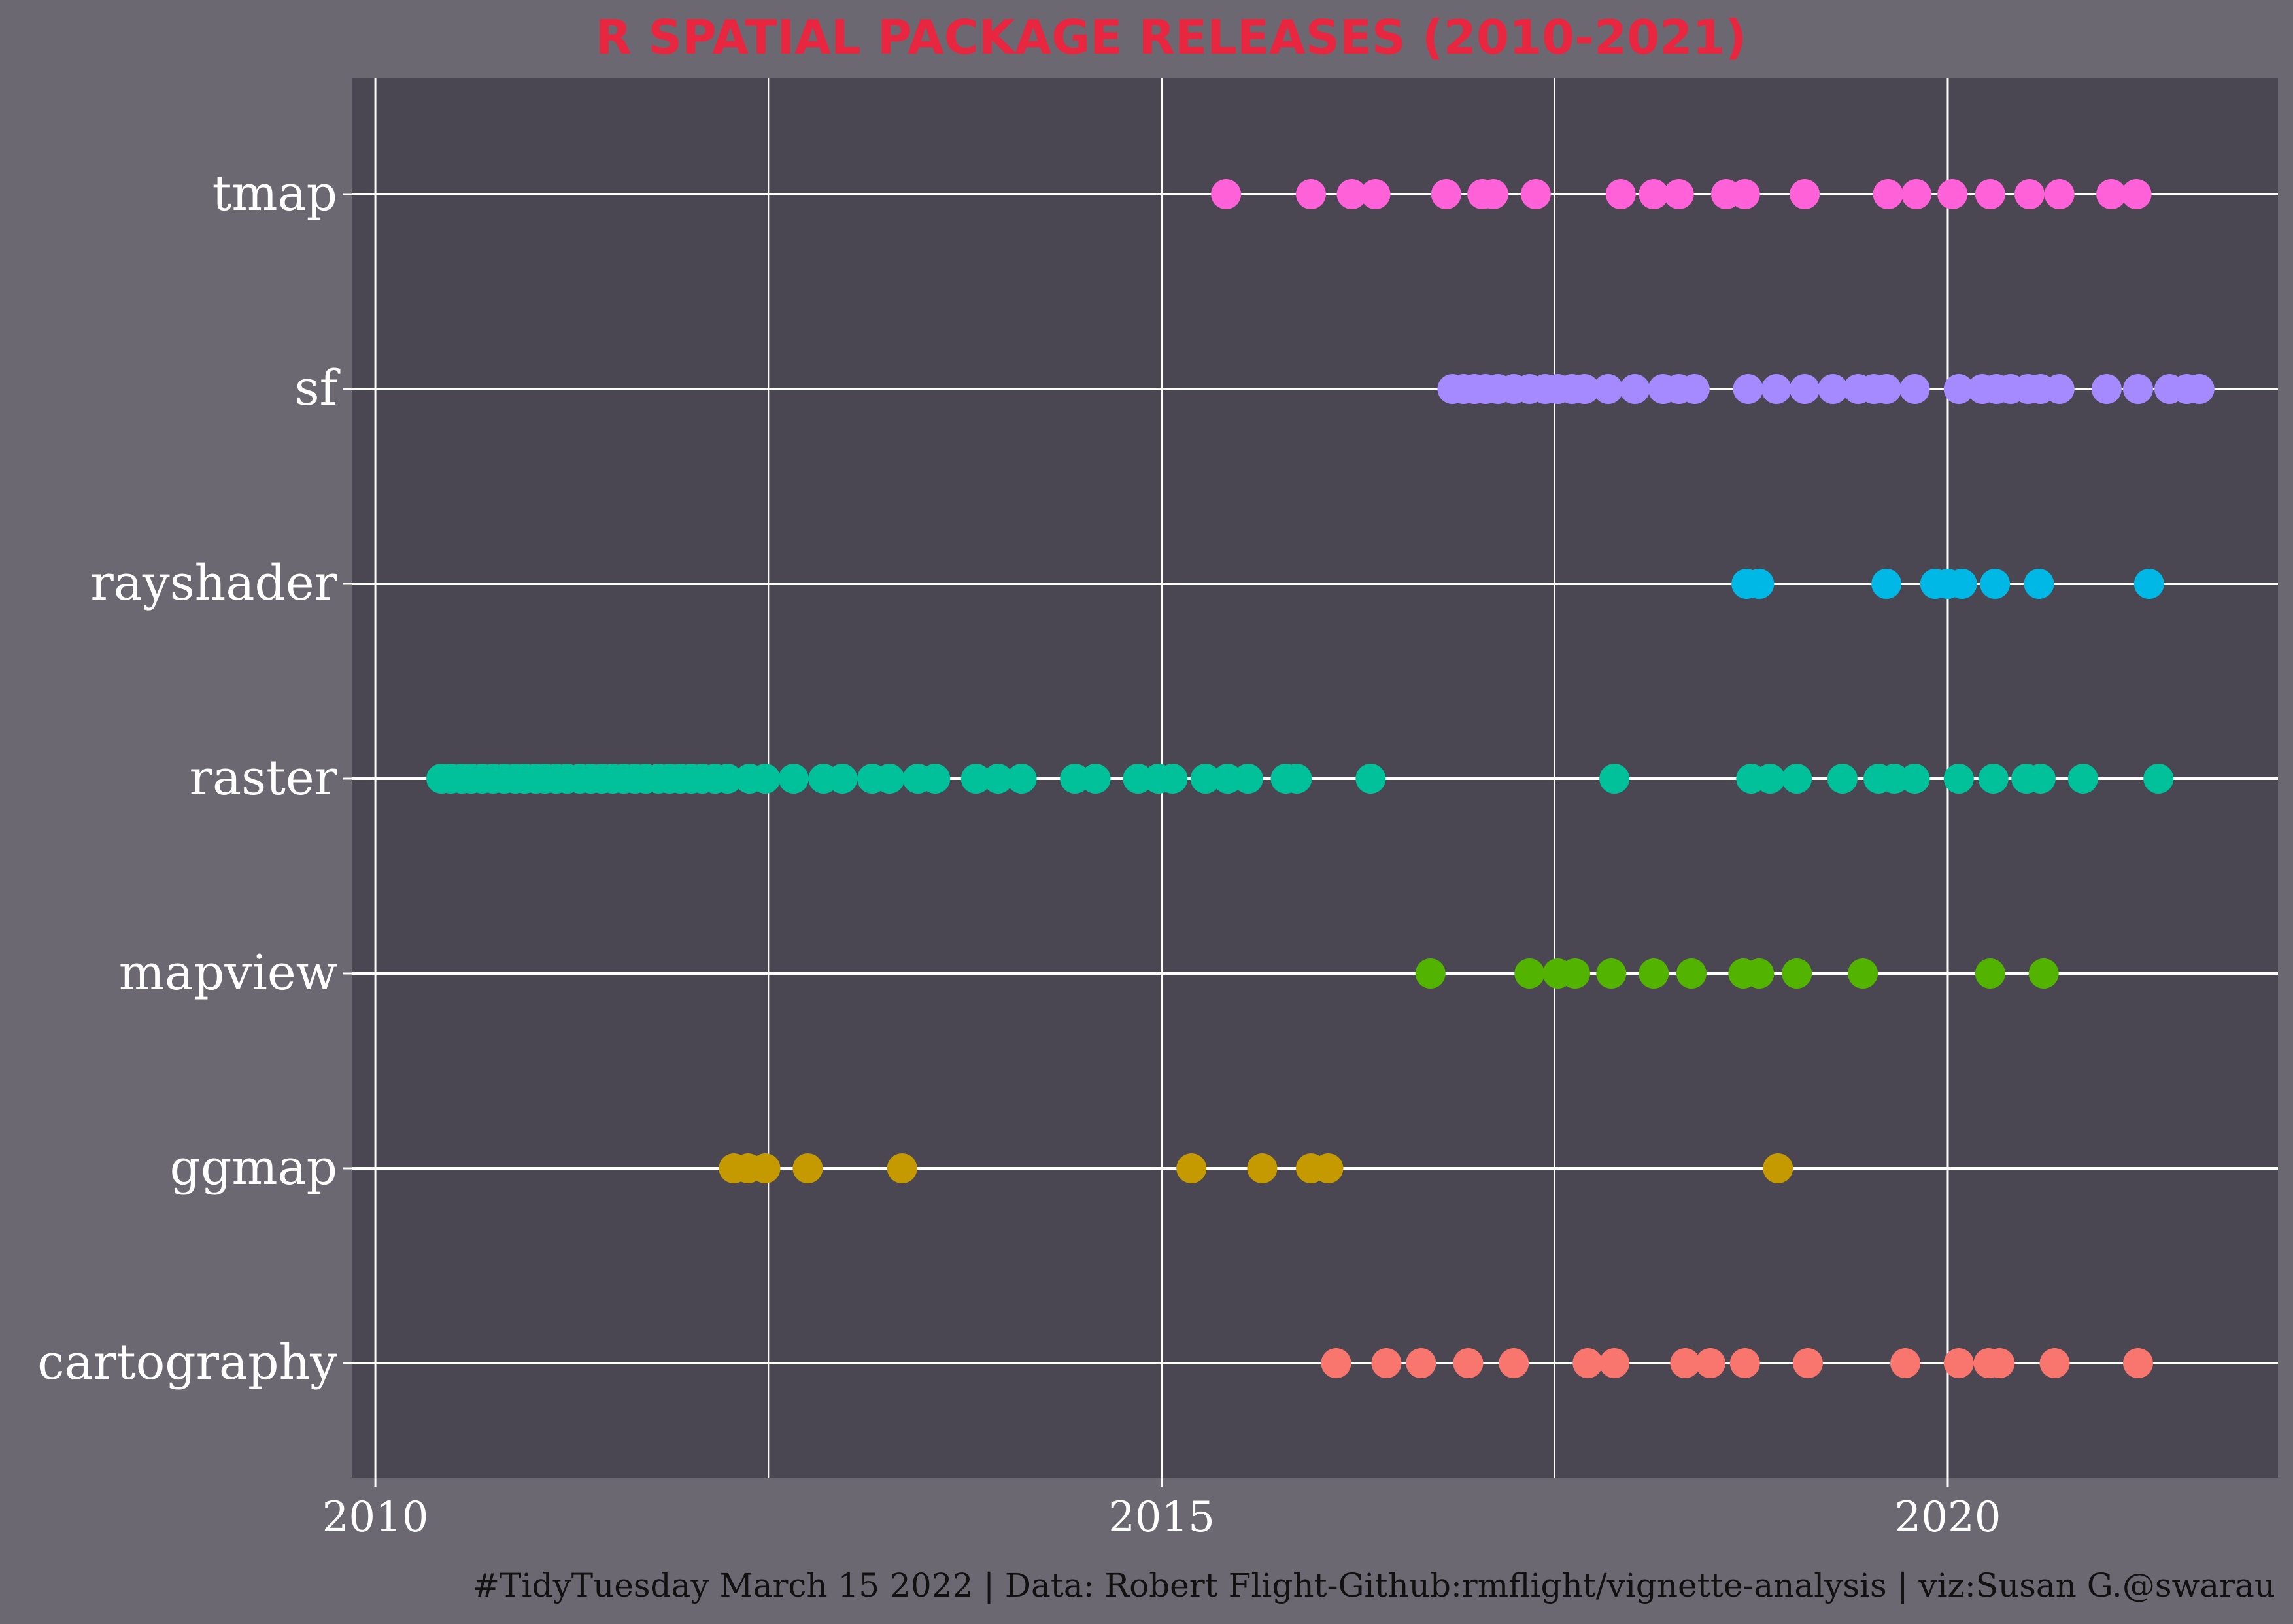 Image resolution: width=2293 pixels, height=1624 pixels. I want to click on series-raster, so click(1300, 779).